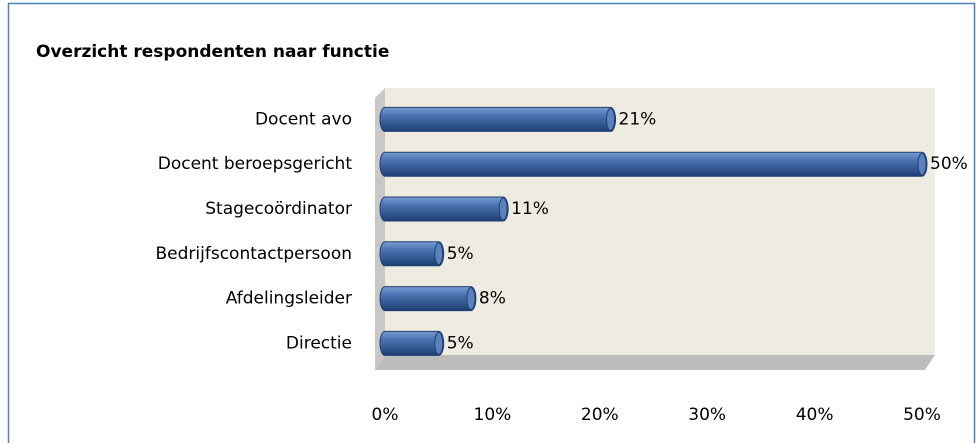  I want to click on y-tick-label: Docent beroepsgericht, so click(255, 164).